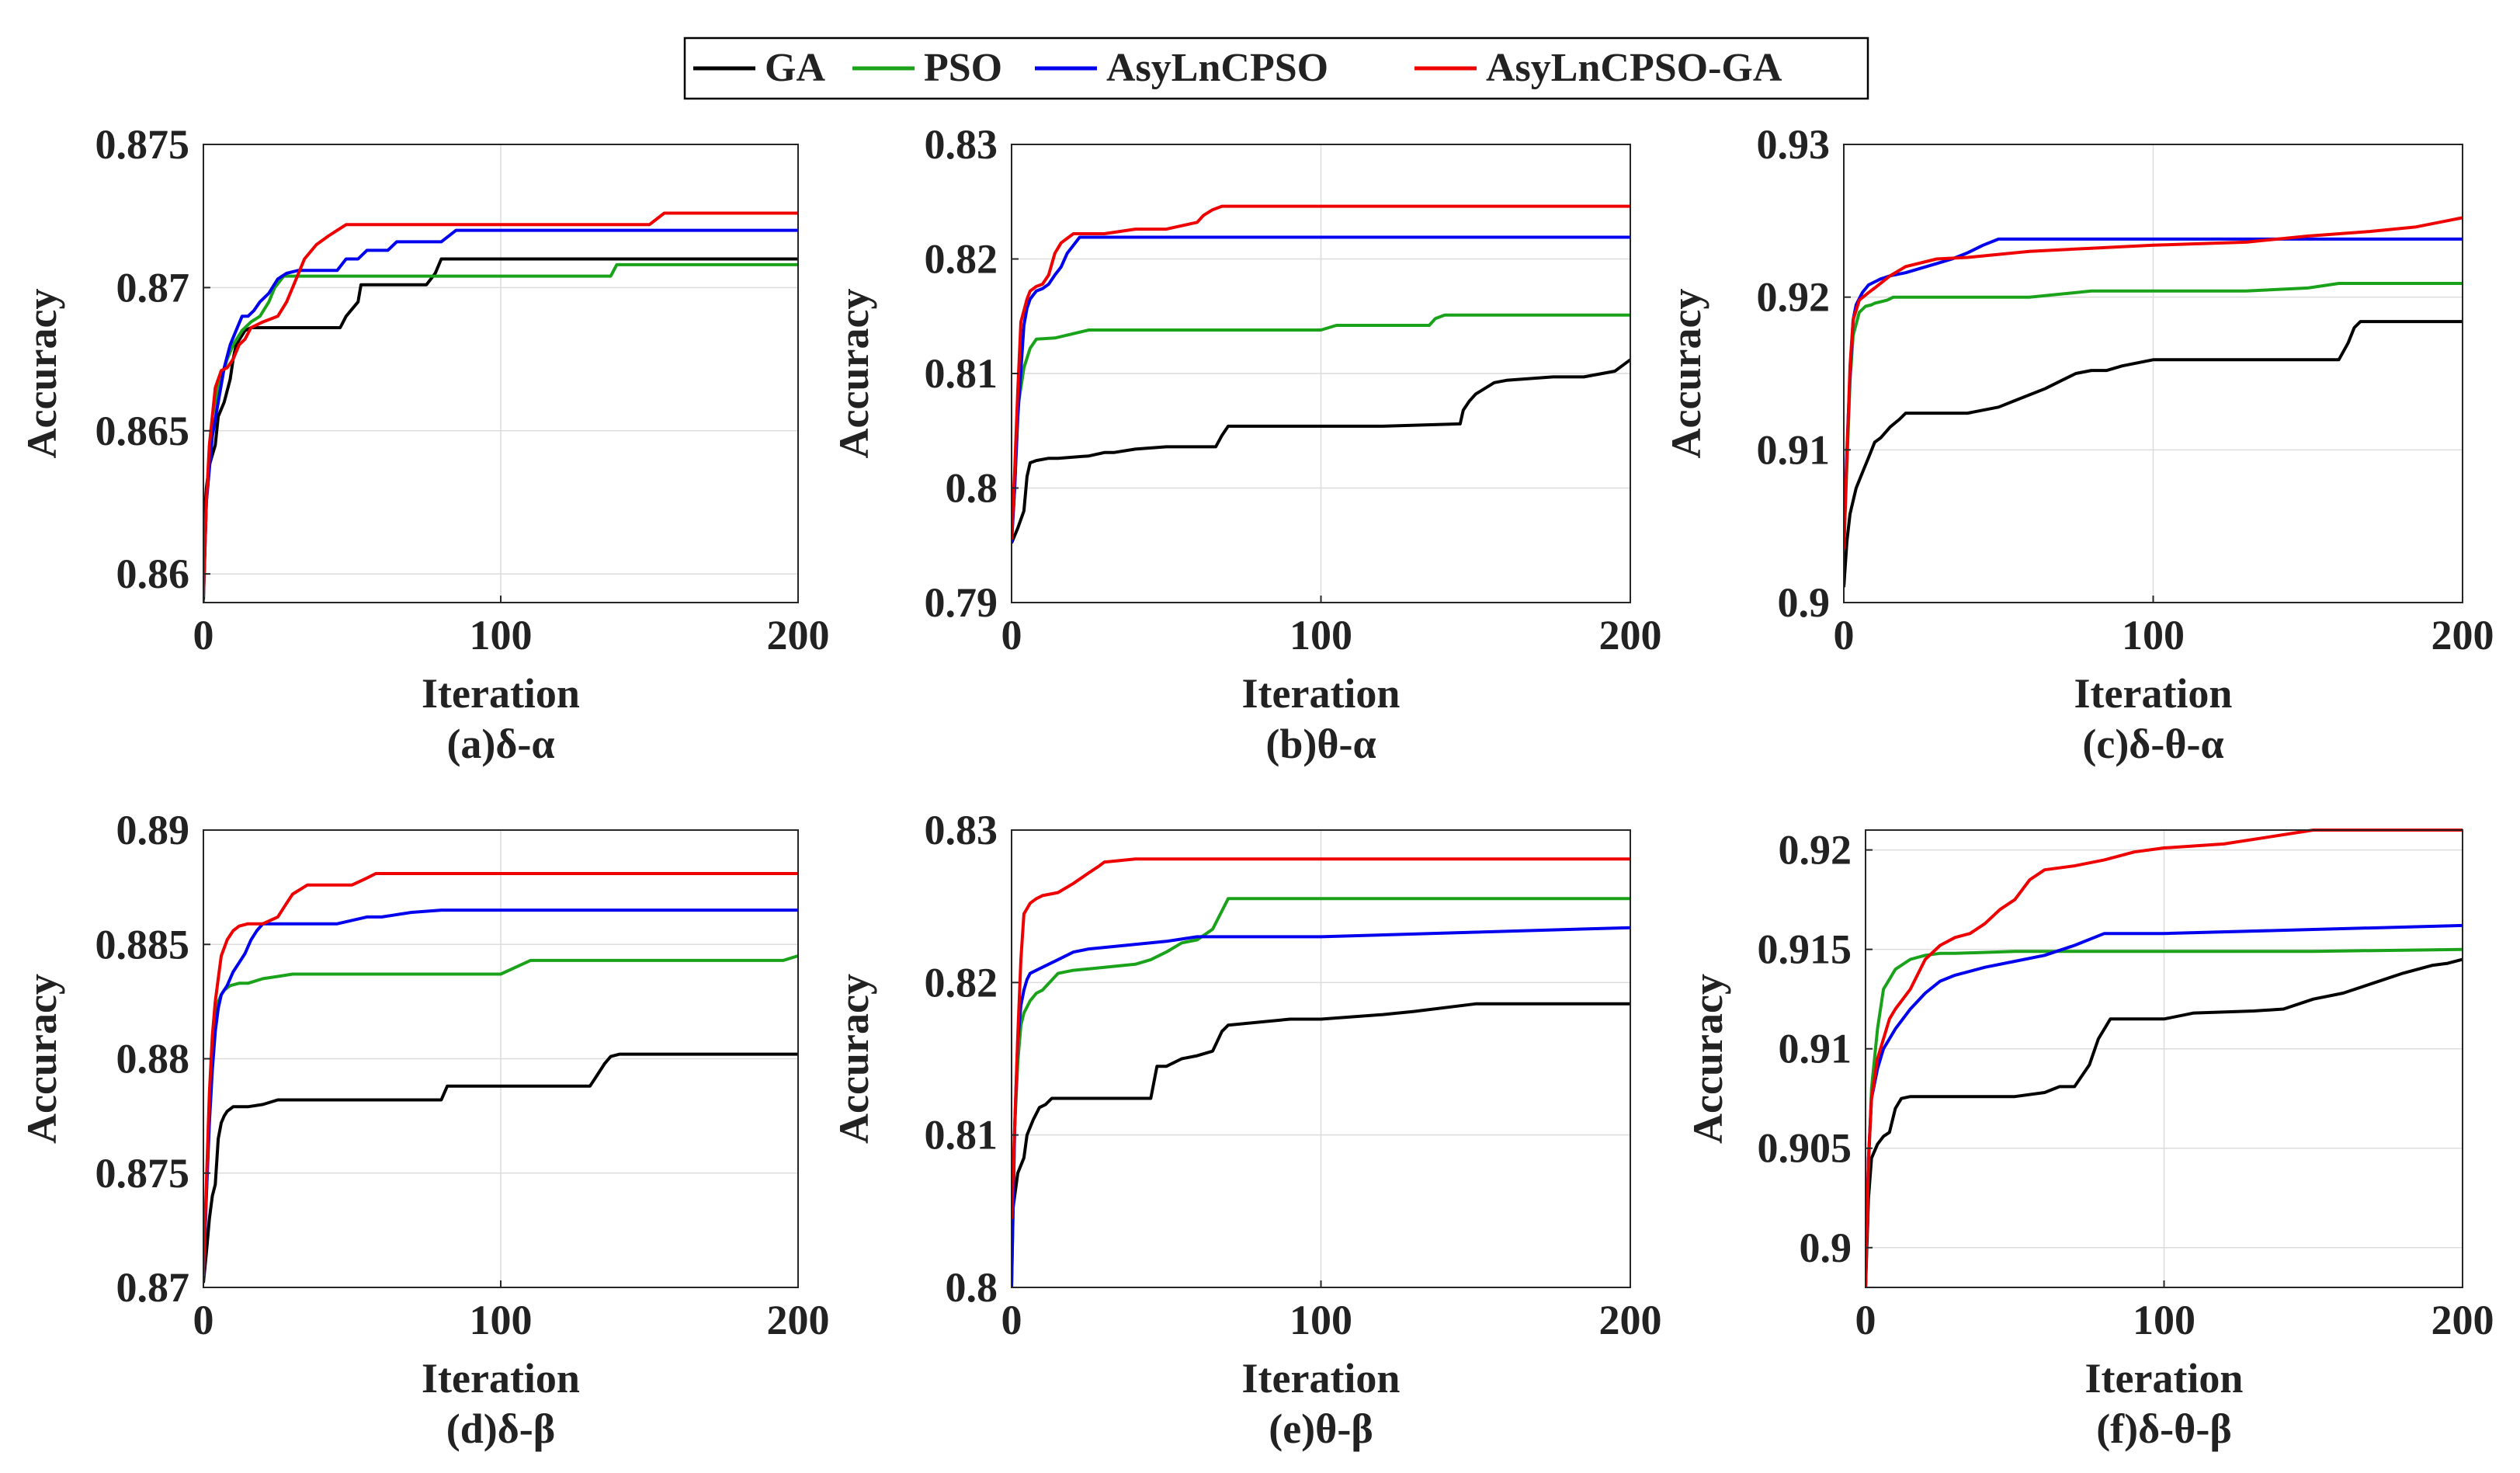 This screenshot has height=1473, width=2520. Describe the element at coordinates (2152, 744) in the screenshot. I see `chart-title: (c)δ-θ-α` at that location.